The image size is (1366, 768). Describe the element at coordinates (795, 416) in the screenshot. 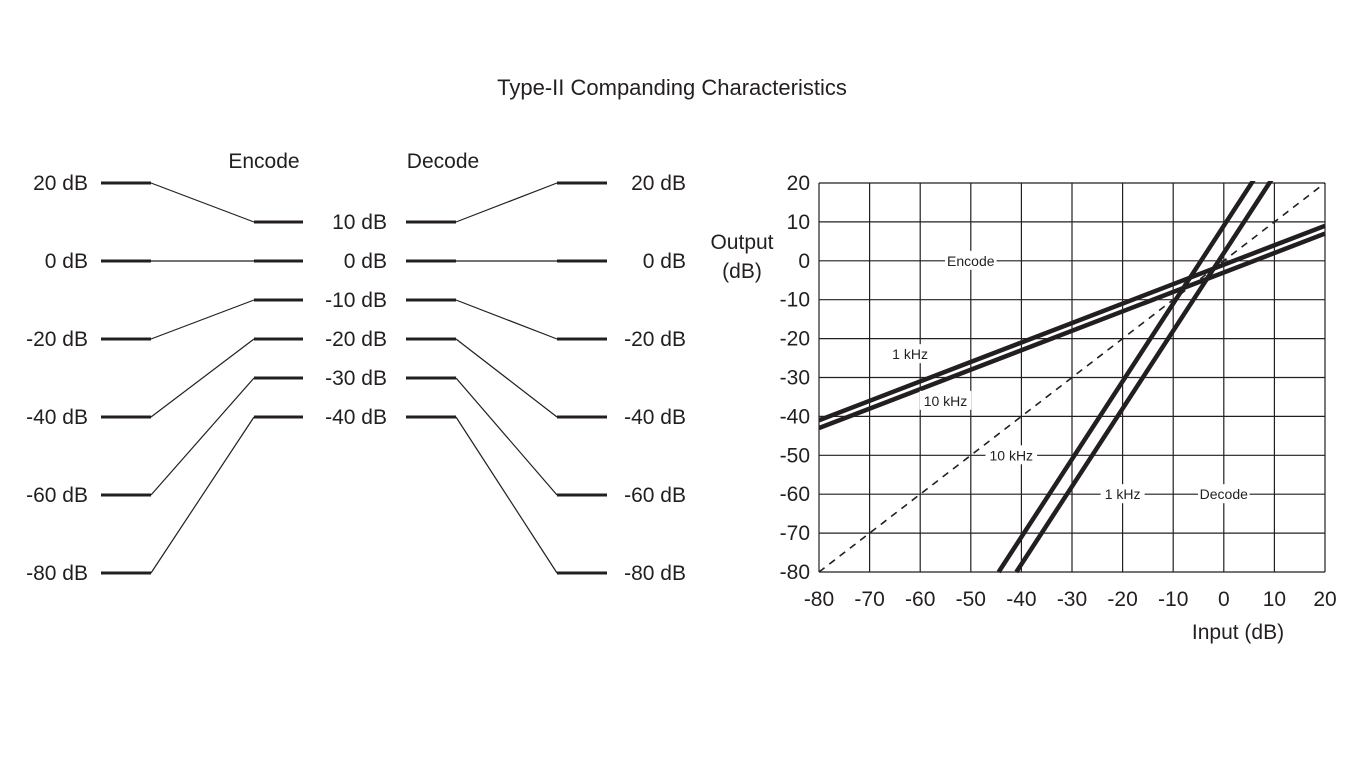

I see `y-tick-label: -40` at that location.